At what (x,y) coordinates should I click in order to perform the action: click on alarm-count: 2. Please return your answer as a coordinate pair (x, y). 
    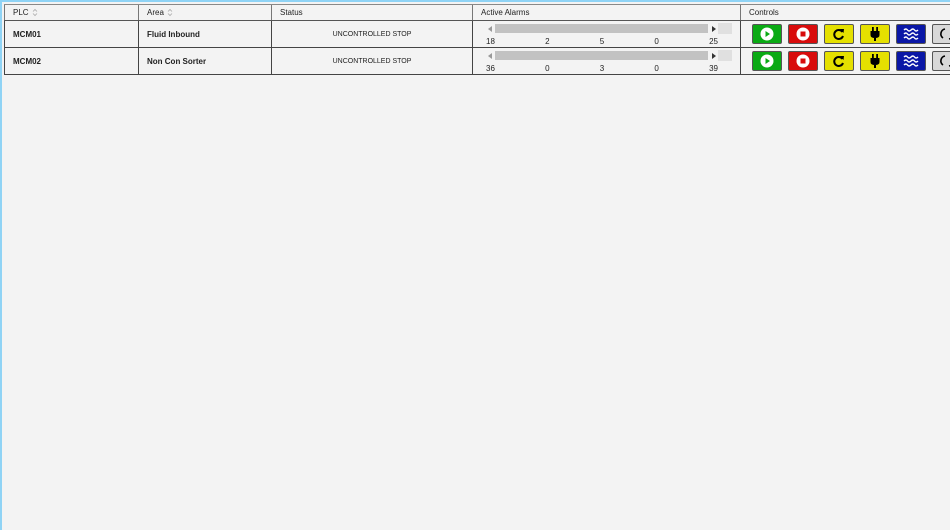
    Looking at the image, I should click on (547, 41).